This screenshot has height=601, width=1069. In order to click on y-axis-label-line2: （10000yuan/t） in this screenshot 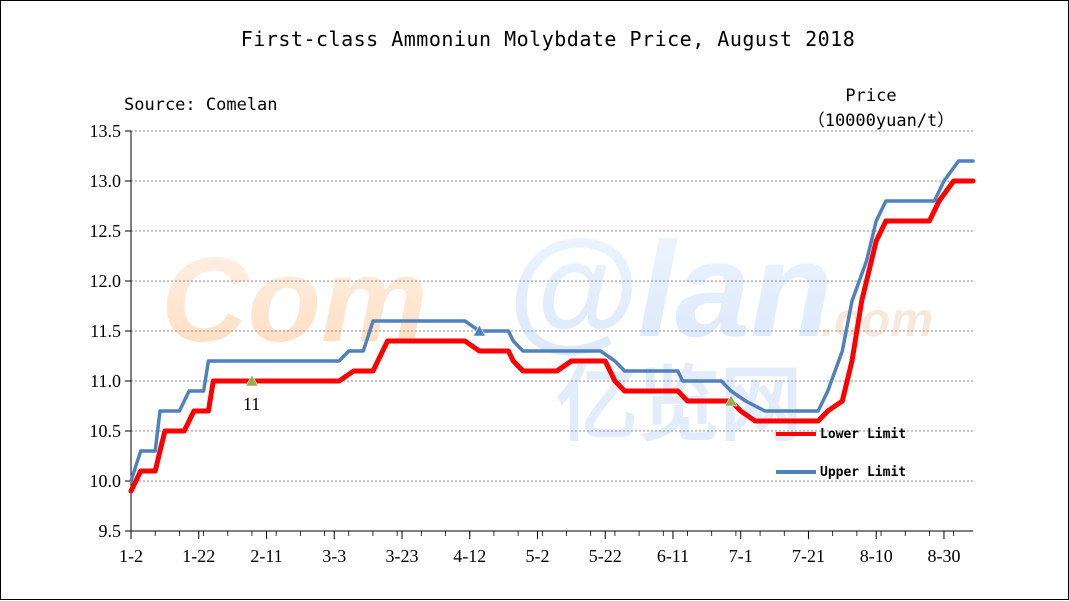, I will do `click(881, 121)`.